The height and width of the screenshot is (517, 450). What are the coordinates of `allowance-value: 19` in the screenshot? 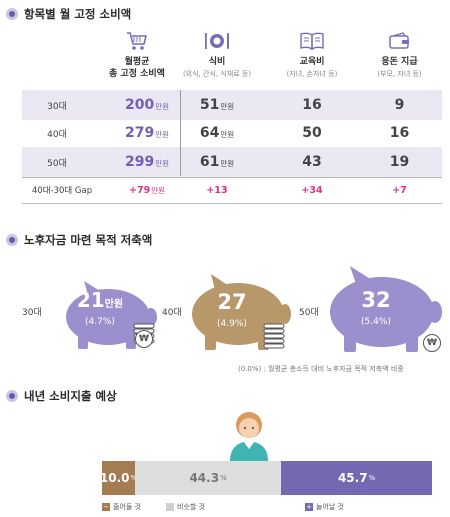 It's located at (399, 162).